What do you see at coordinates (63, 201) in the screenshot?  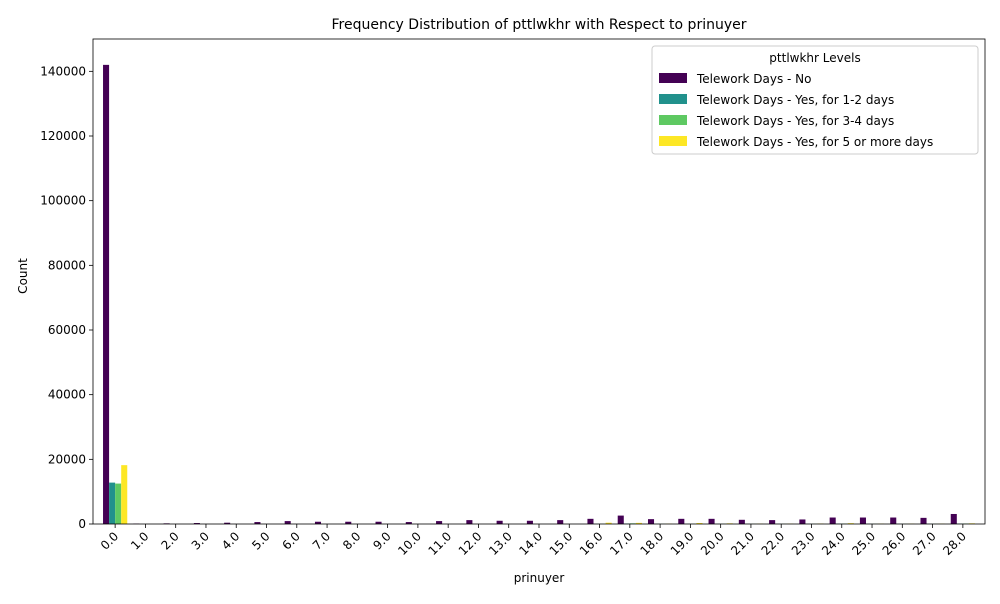 I see `y-tick-label: 100000` at bounding box center [63, 201].